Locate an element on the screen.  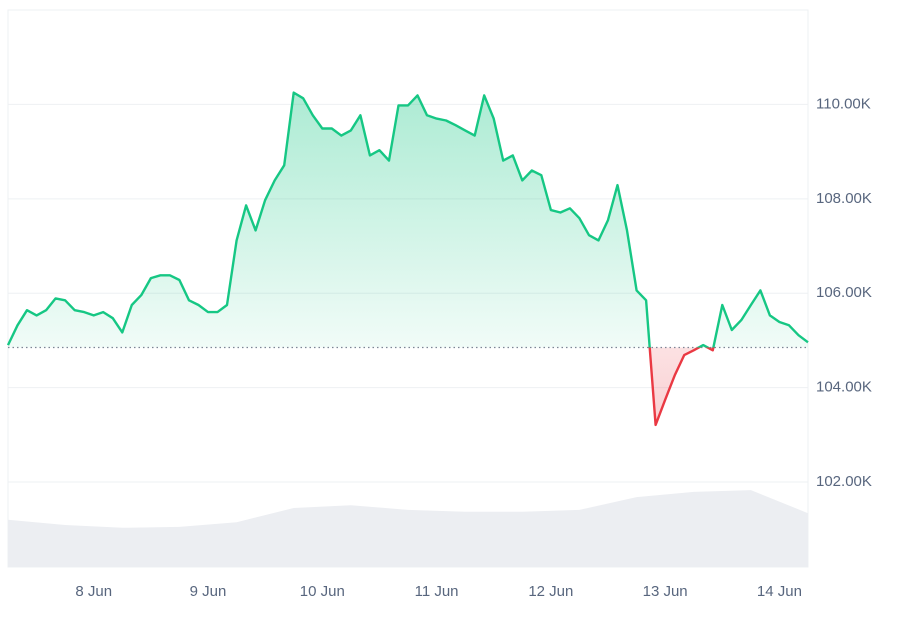
x-tick-label: 8 Jun is located at coordinates (93, 591).